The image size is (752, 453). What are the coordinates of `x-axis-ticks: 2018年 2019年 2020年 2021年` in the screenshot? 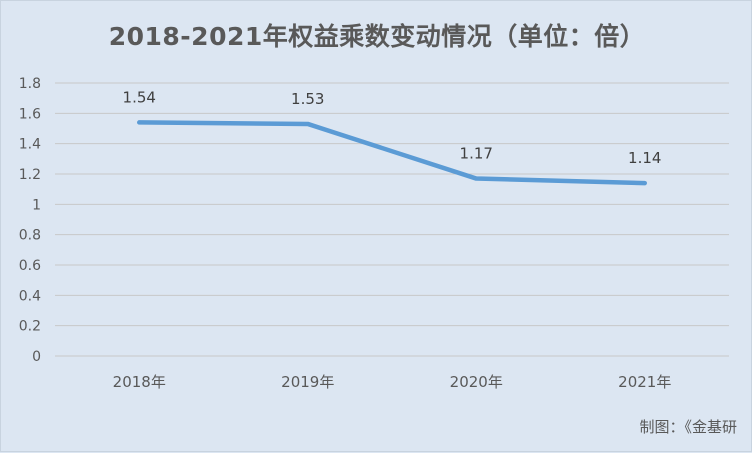 It's located at (392, 382).